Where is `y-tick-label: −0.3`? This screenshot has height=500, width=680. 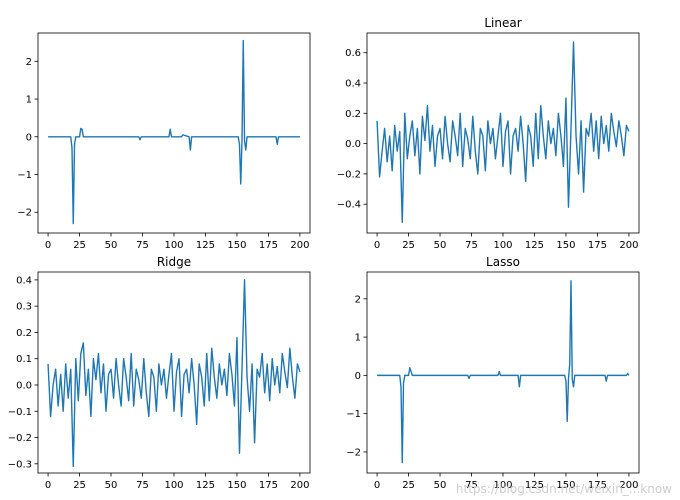
y-tick-label: −0.3 is located at coordinates (20, 464).